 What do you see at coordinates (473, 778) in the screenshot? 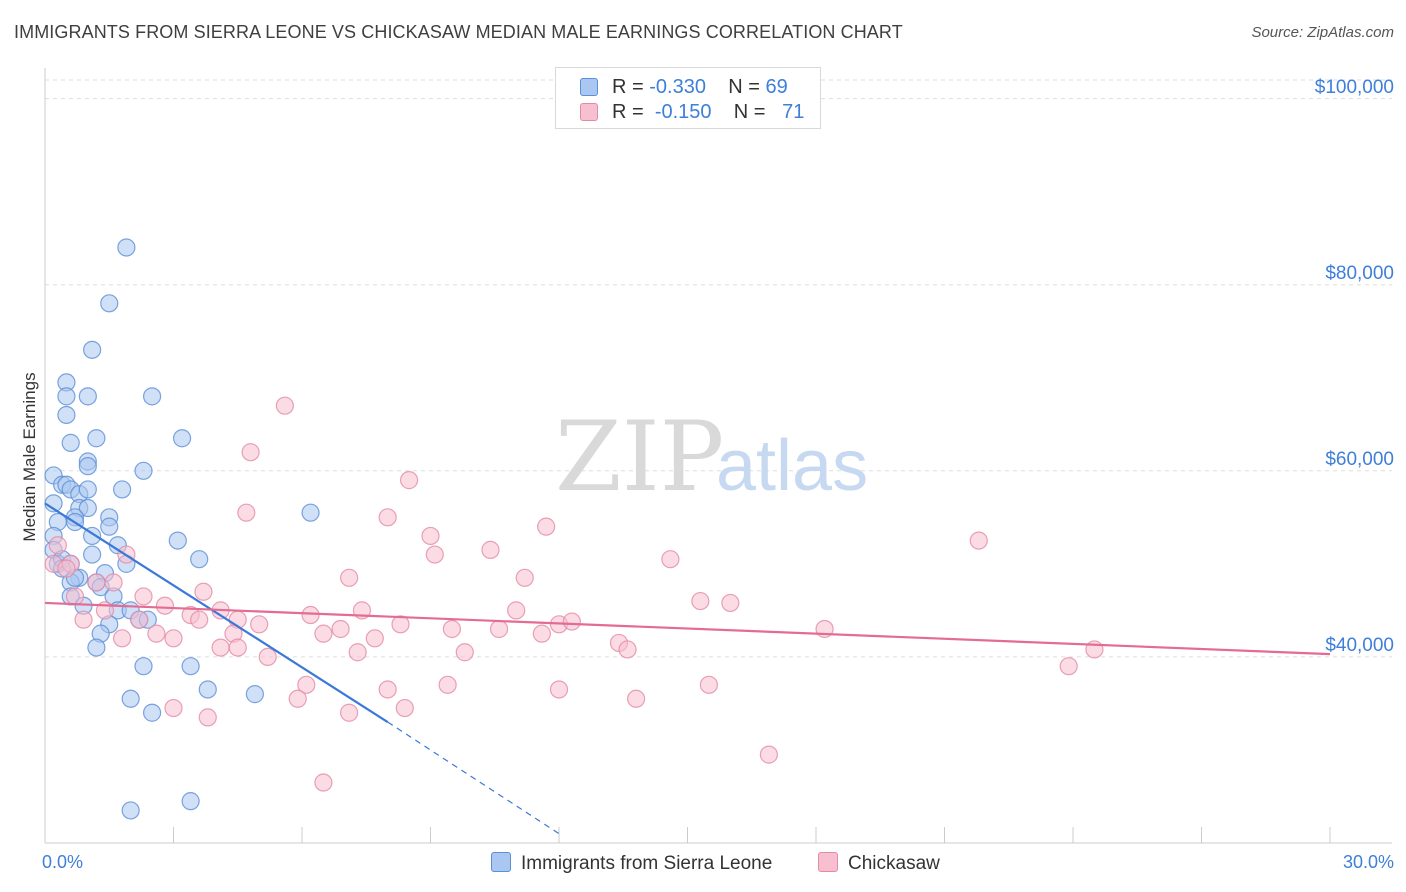
I see `trend-line-sierra-leone-extension` at bounding box center [473, 778].